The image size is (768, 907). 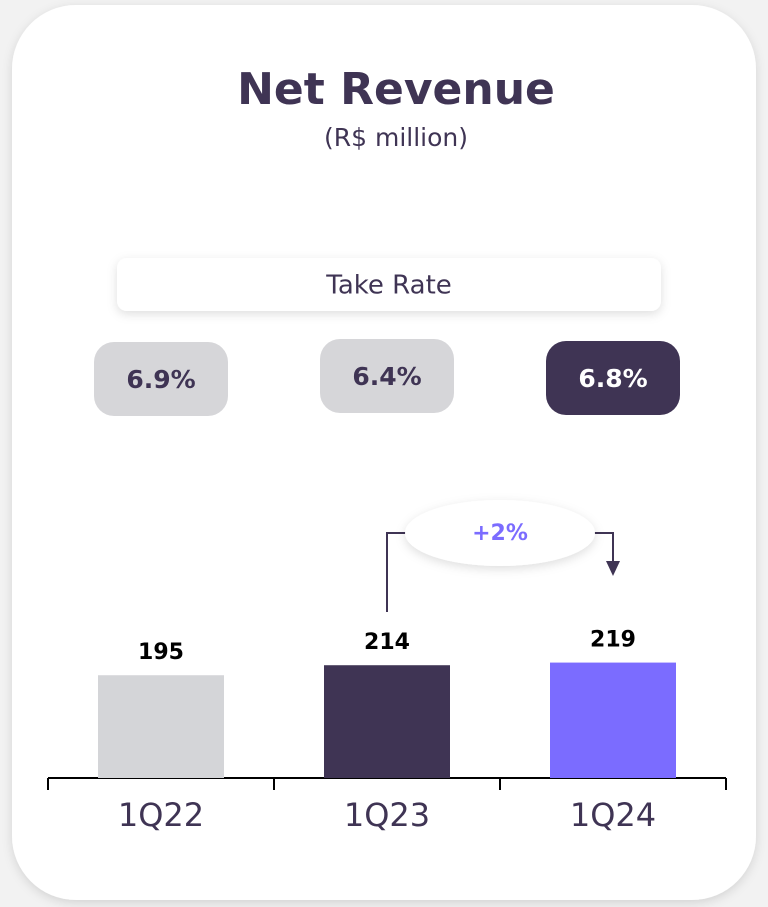 What do you see at coordinates (387, 815) in the screenshot?
I see `x-tick-label: 1Q23` at bounding box center [387, 815].